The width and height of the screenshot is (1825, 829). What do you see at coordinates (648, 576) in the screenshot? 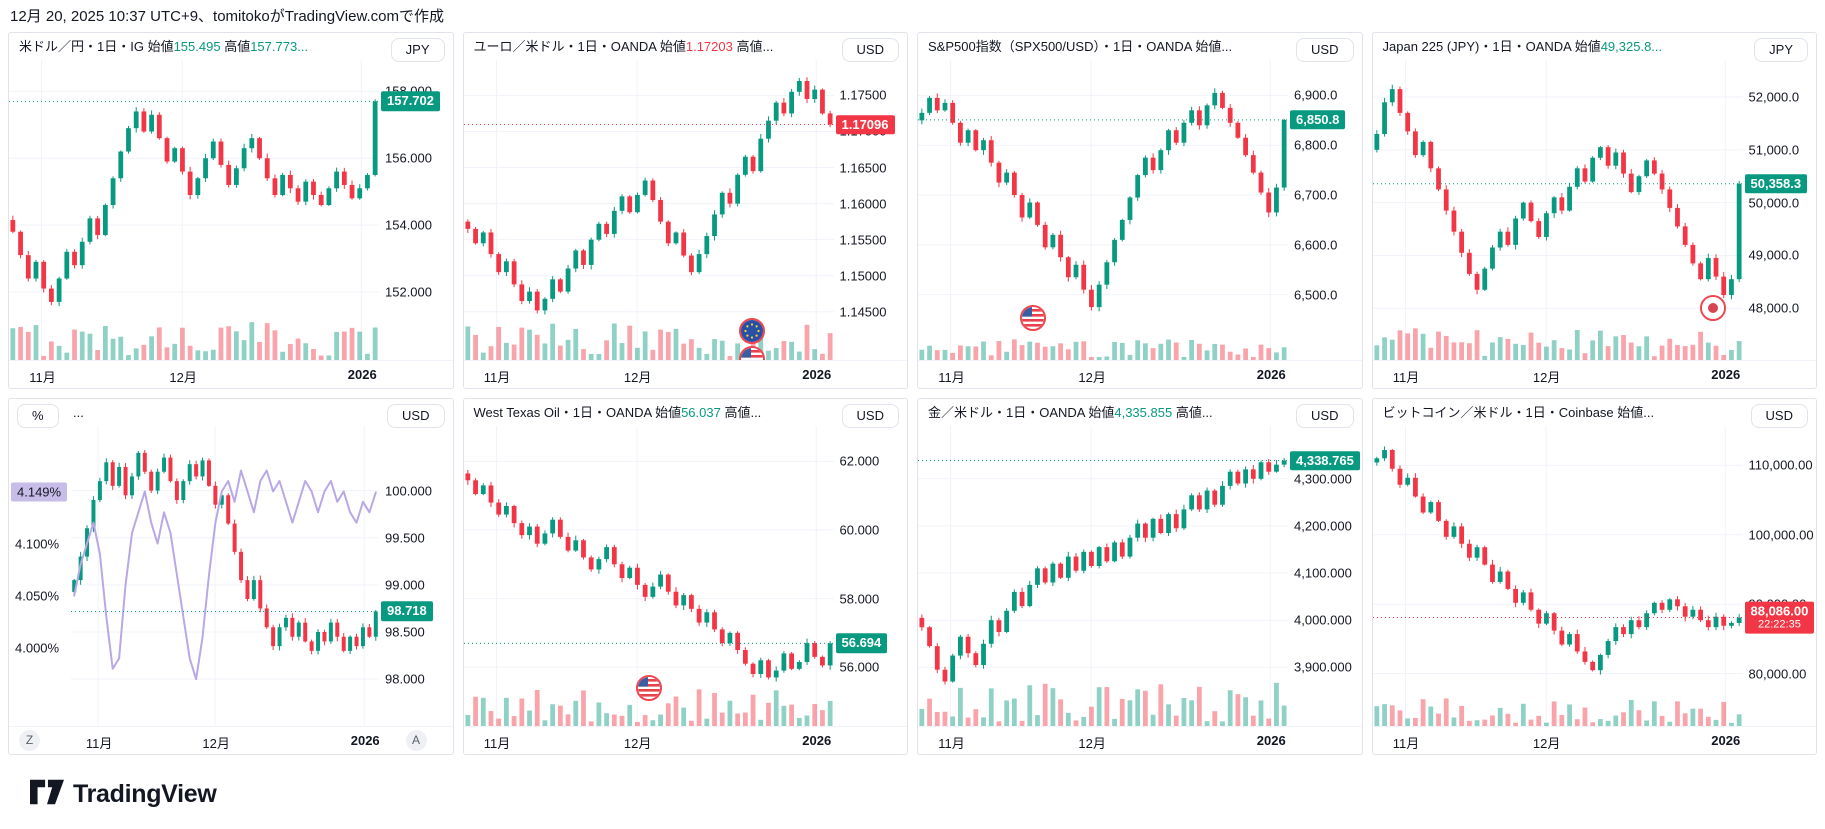
I see `chart-canvas-wti` at bounding box center [648, 576].